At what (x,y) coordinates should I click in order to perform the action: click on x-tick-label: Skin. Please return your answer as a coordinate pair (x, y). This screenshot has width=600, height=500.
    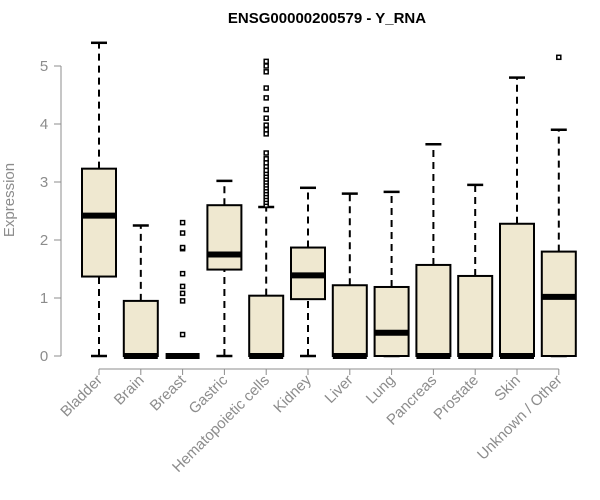
    Looking at the image, I should click on (507, 388).